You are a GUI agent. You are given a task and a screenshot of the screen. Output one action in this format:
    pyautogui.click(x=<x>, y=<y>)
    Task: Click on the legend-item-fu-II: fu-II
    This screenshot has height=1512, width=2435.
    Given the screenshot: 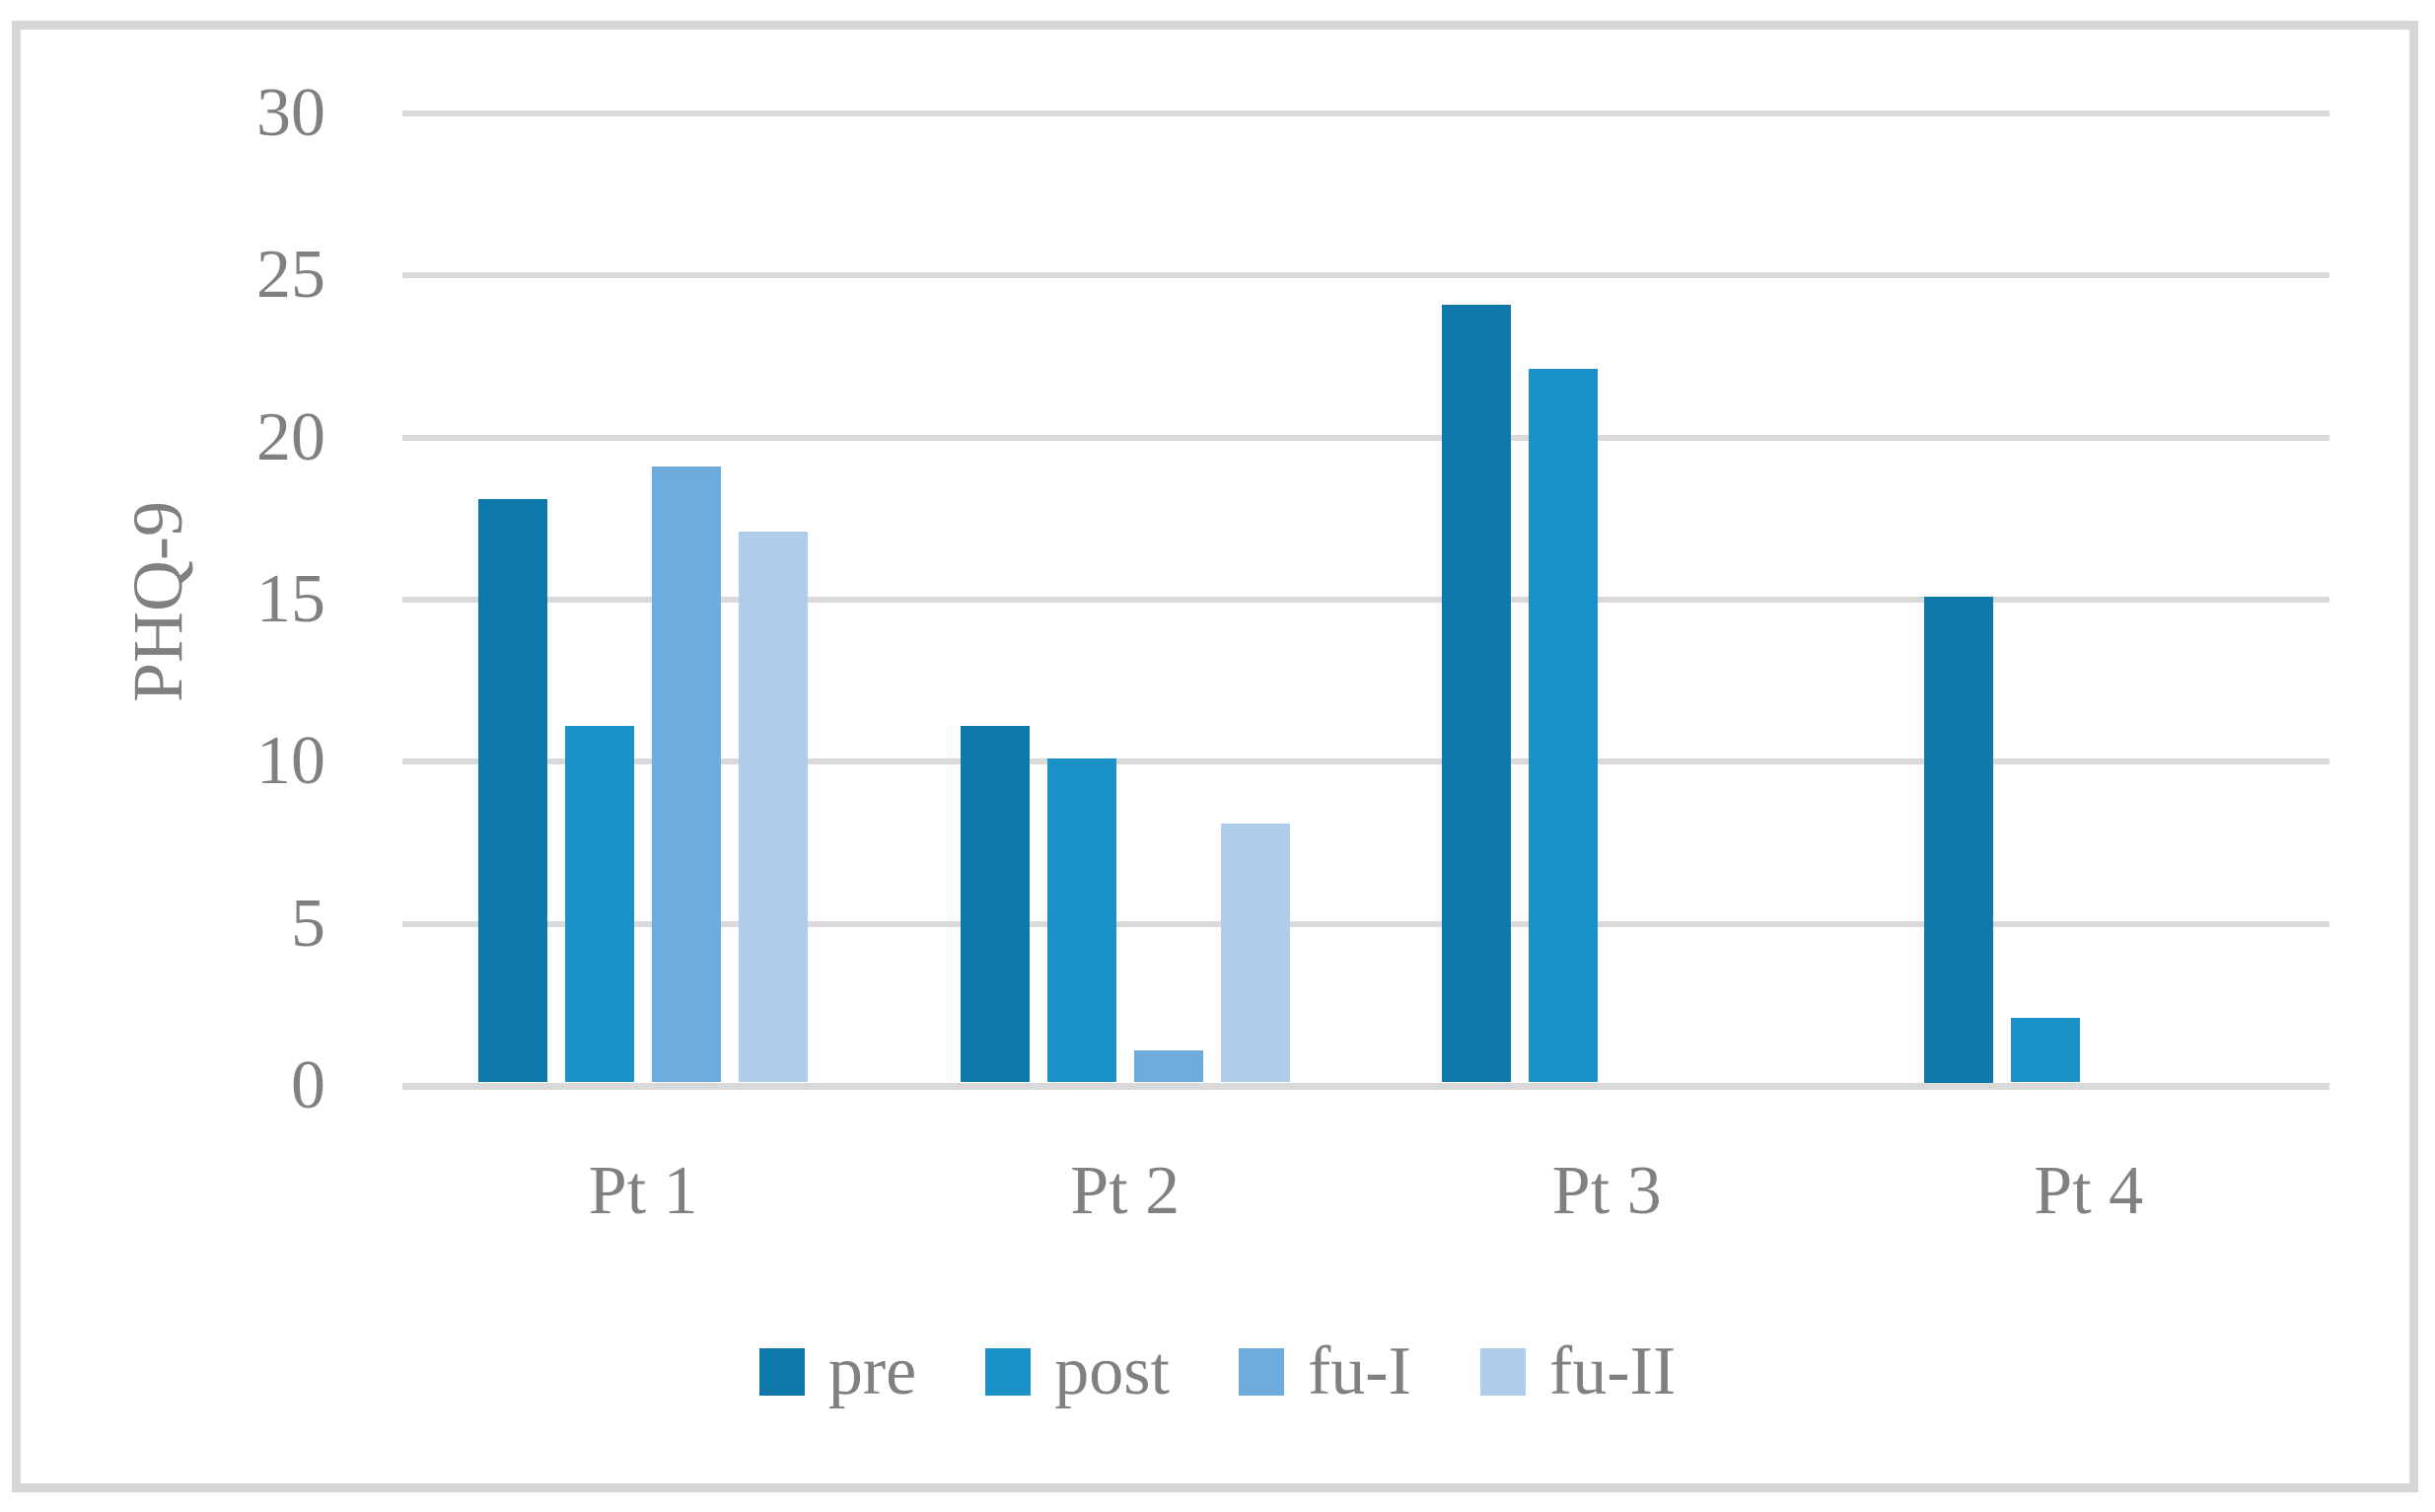 What is the action you would take?
    pyautogui.click(x=1578, y=1372)
    